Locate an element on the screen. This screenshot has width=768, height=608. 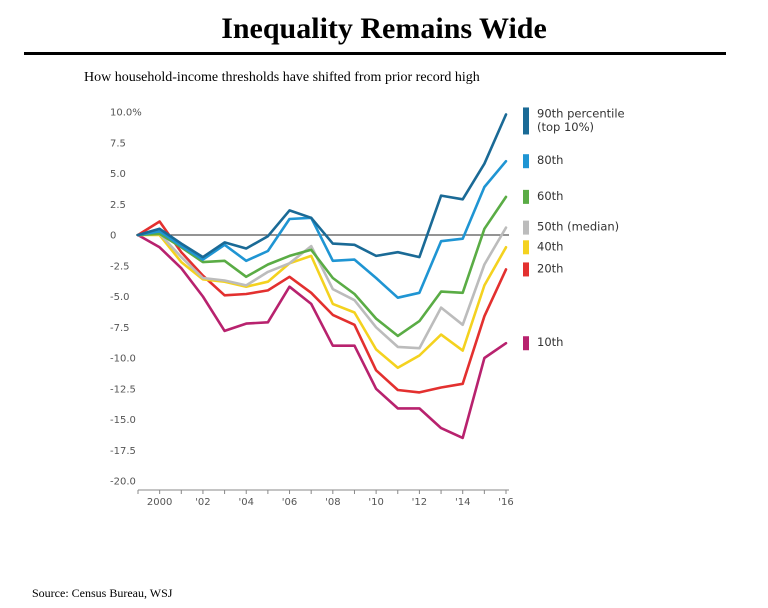
y-tick-label: -10.0 is located at coordinates (123, 359).